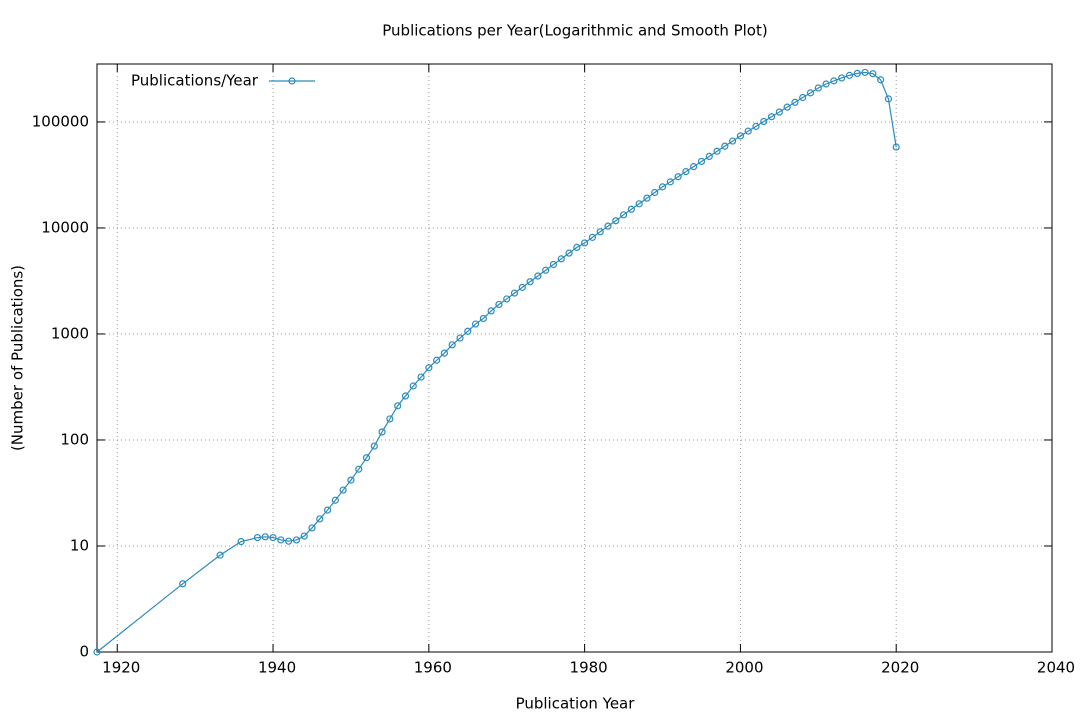  I want to click on x-tick-label: 2040, so click(1056, 668).